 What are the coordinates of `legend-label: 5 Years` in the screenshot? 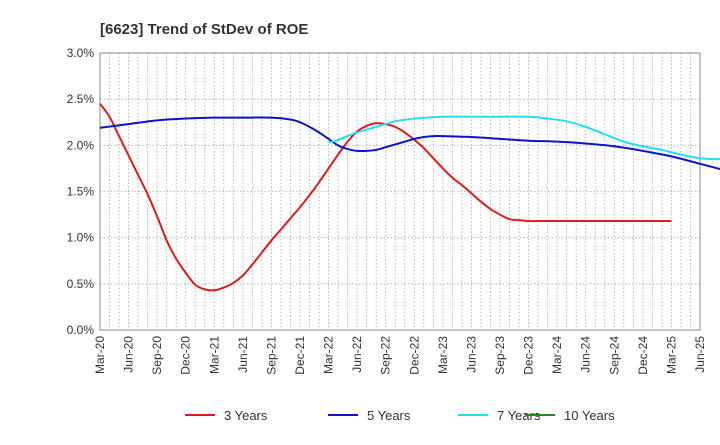 It's located at (389, 415).